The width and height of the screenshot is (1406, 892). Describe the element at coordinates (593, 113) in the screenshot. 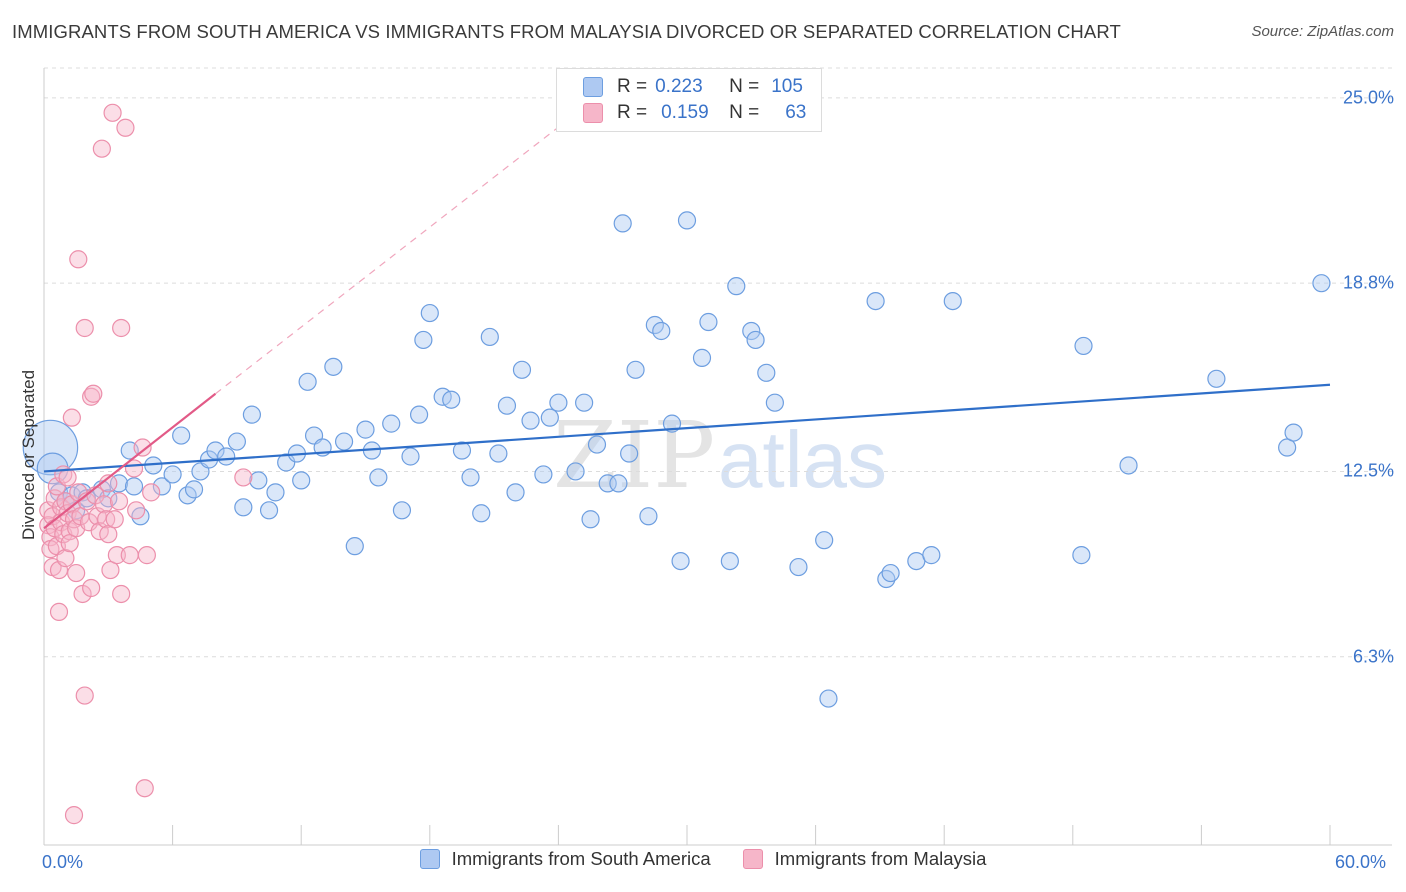

I see `legend-swatch-pink` at that location.